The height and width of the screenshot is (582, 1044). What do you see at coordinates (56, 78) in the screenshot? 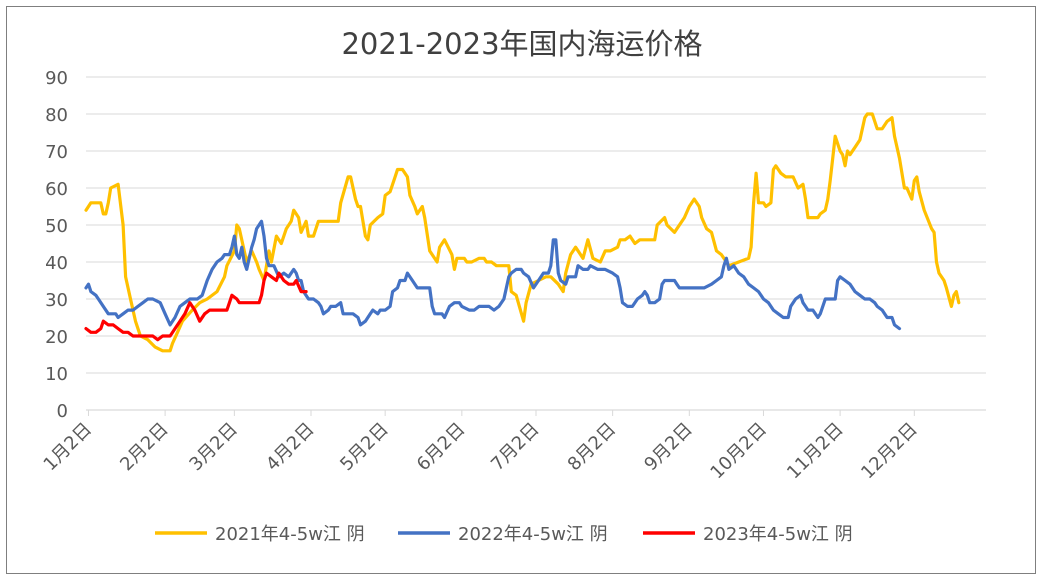
I see `y-tick-label: 90` at bounding box center [56, 78].